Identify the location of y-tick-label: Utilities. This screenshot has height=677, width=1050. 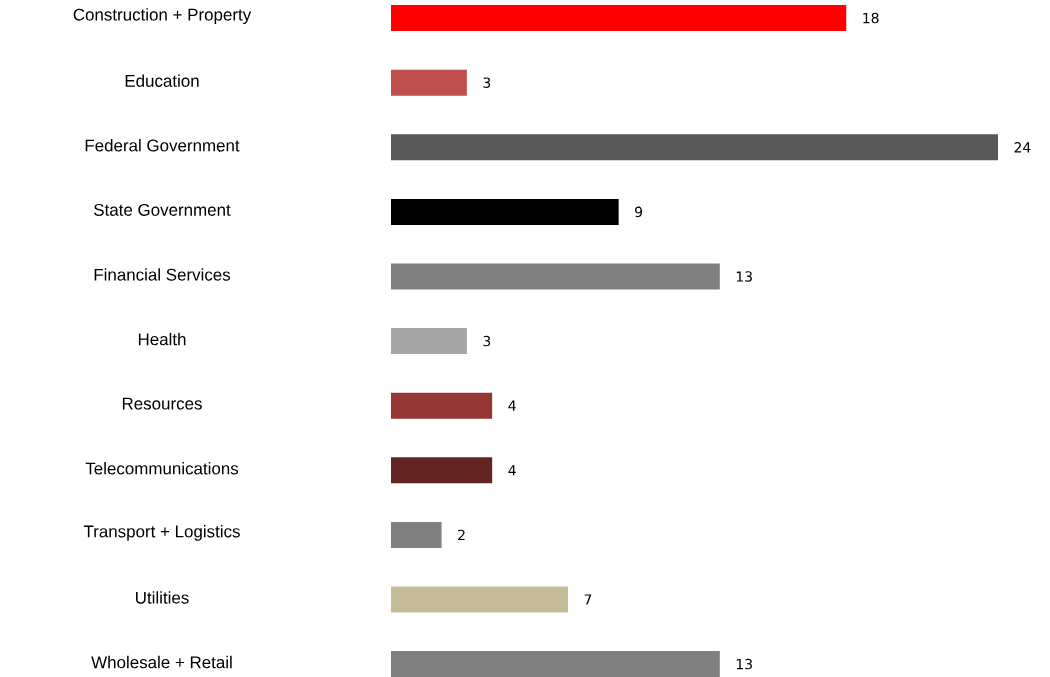
(162, 597).